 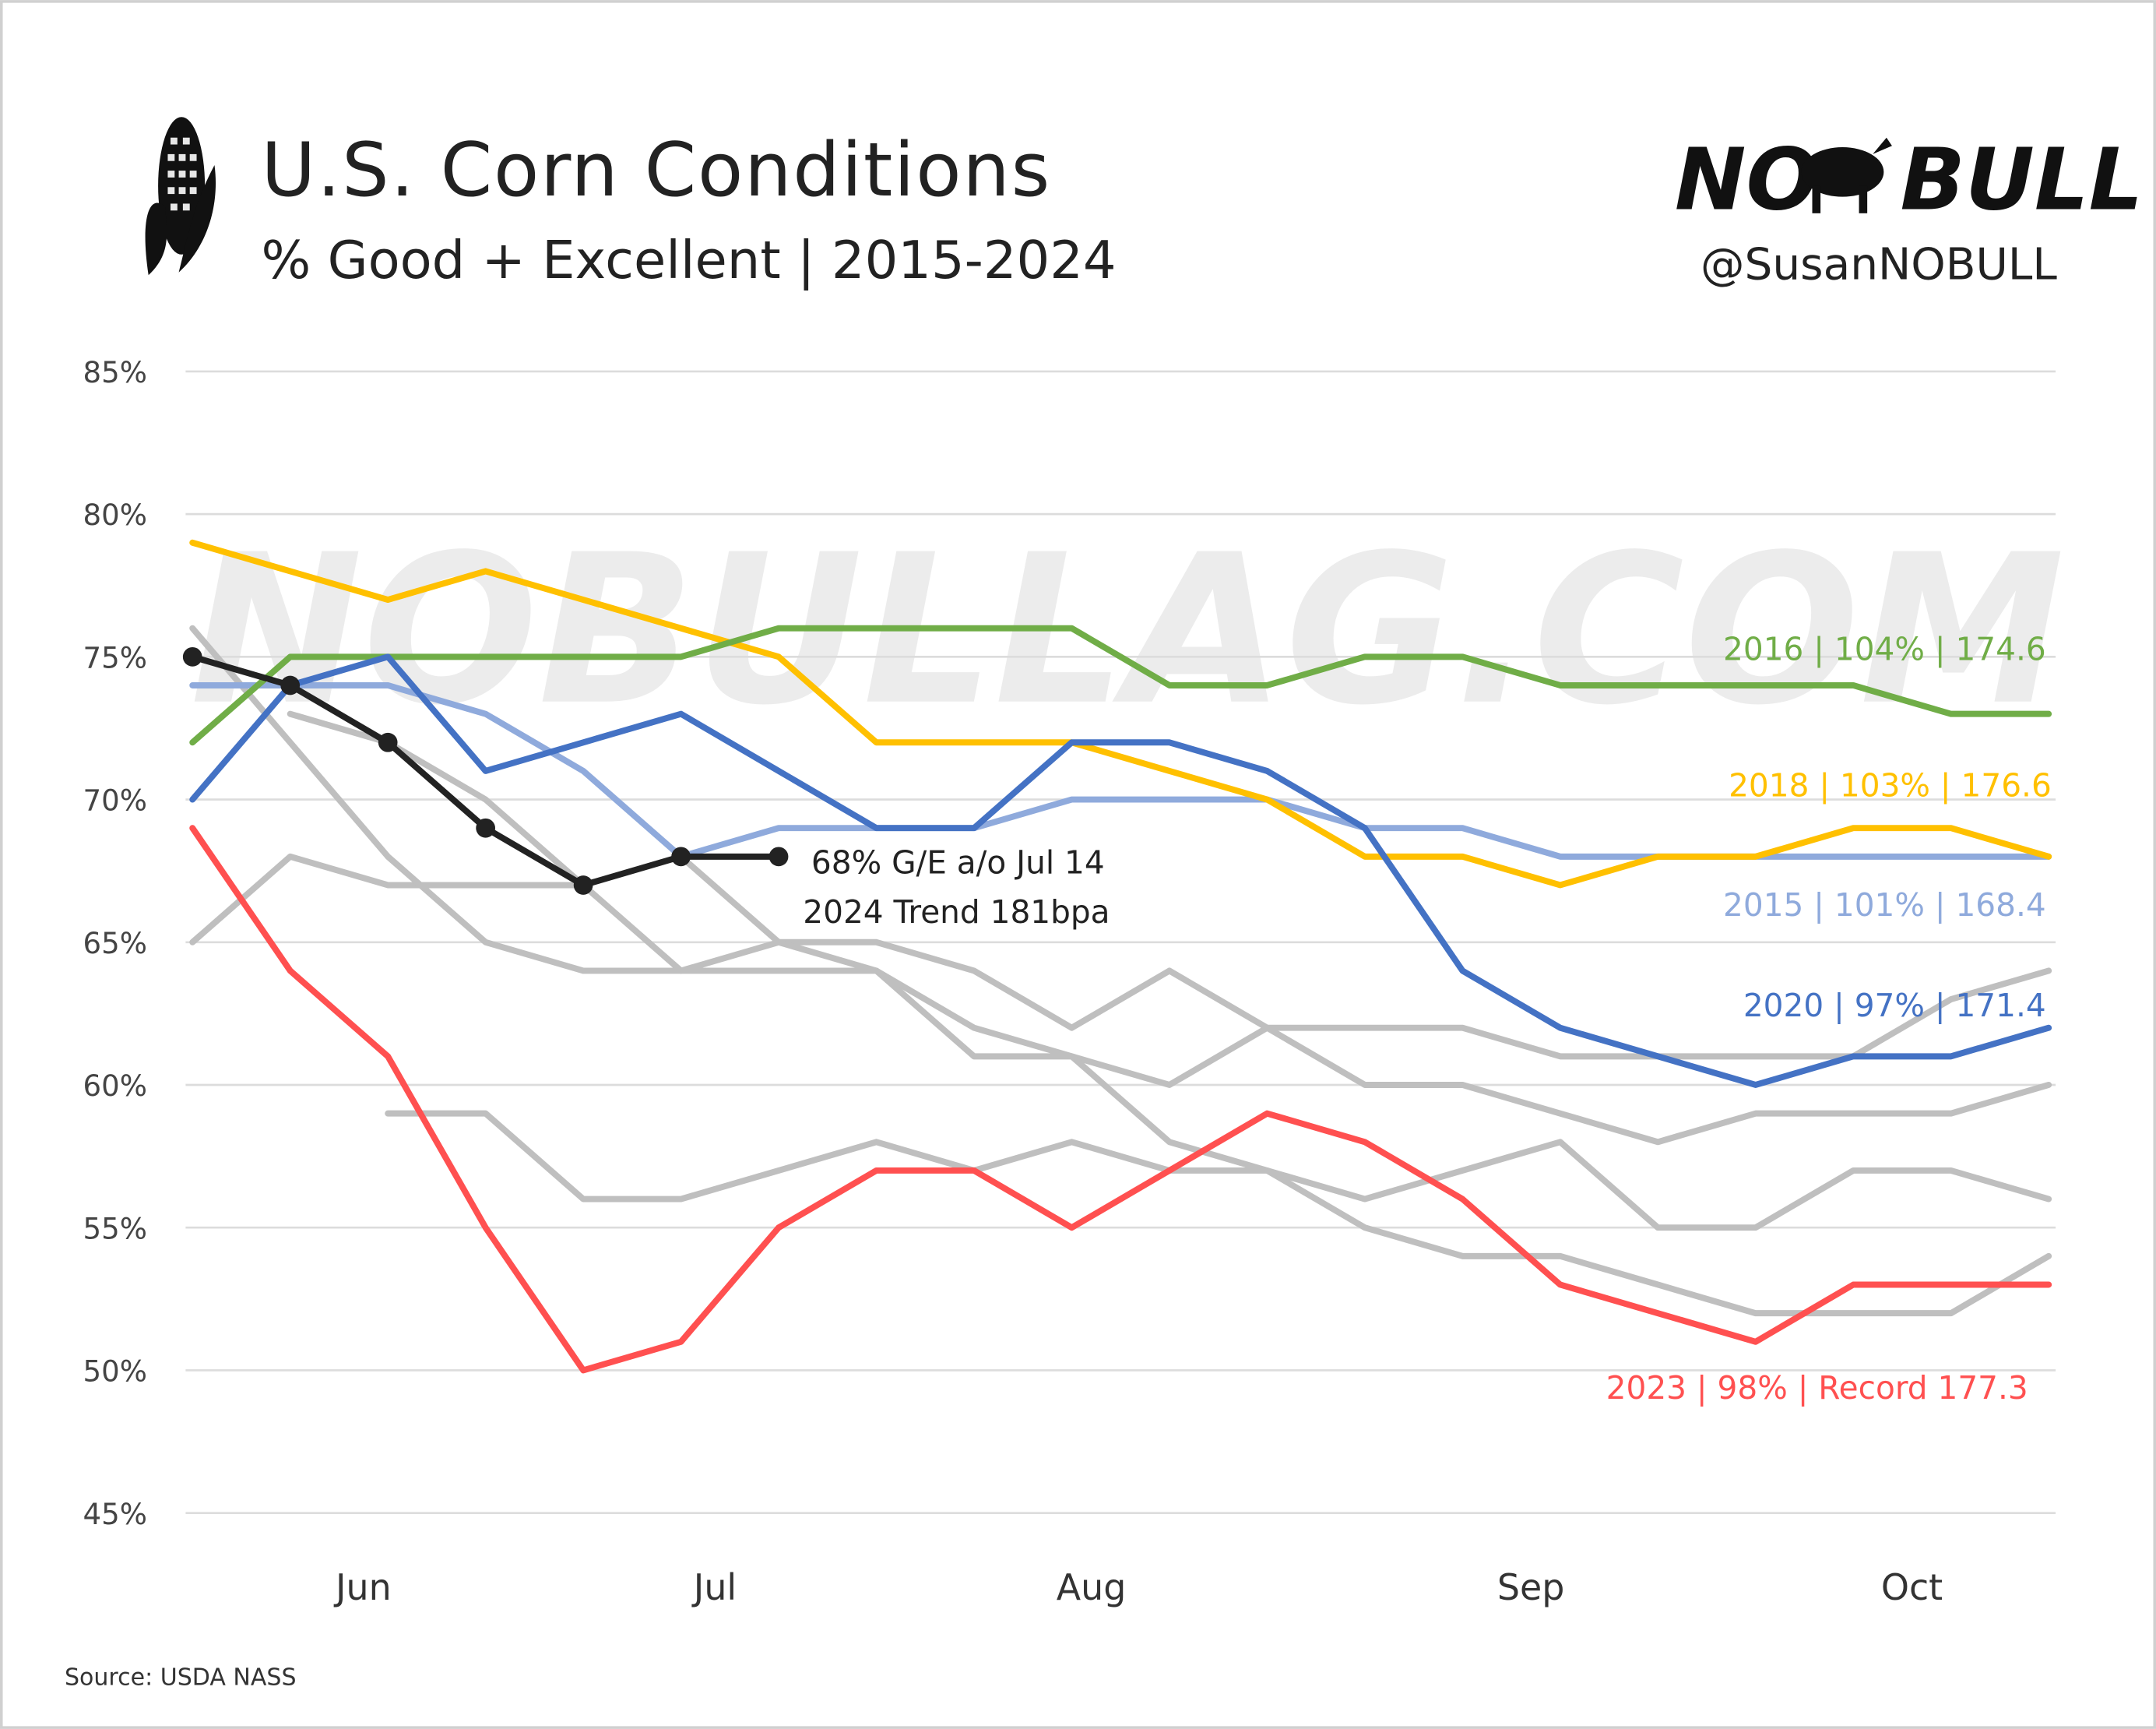 I want to click on label-2024-status: 68% G/E a/o Jul 14, so click(x=958, y=862).